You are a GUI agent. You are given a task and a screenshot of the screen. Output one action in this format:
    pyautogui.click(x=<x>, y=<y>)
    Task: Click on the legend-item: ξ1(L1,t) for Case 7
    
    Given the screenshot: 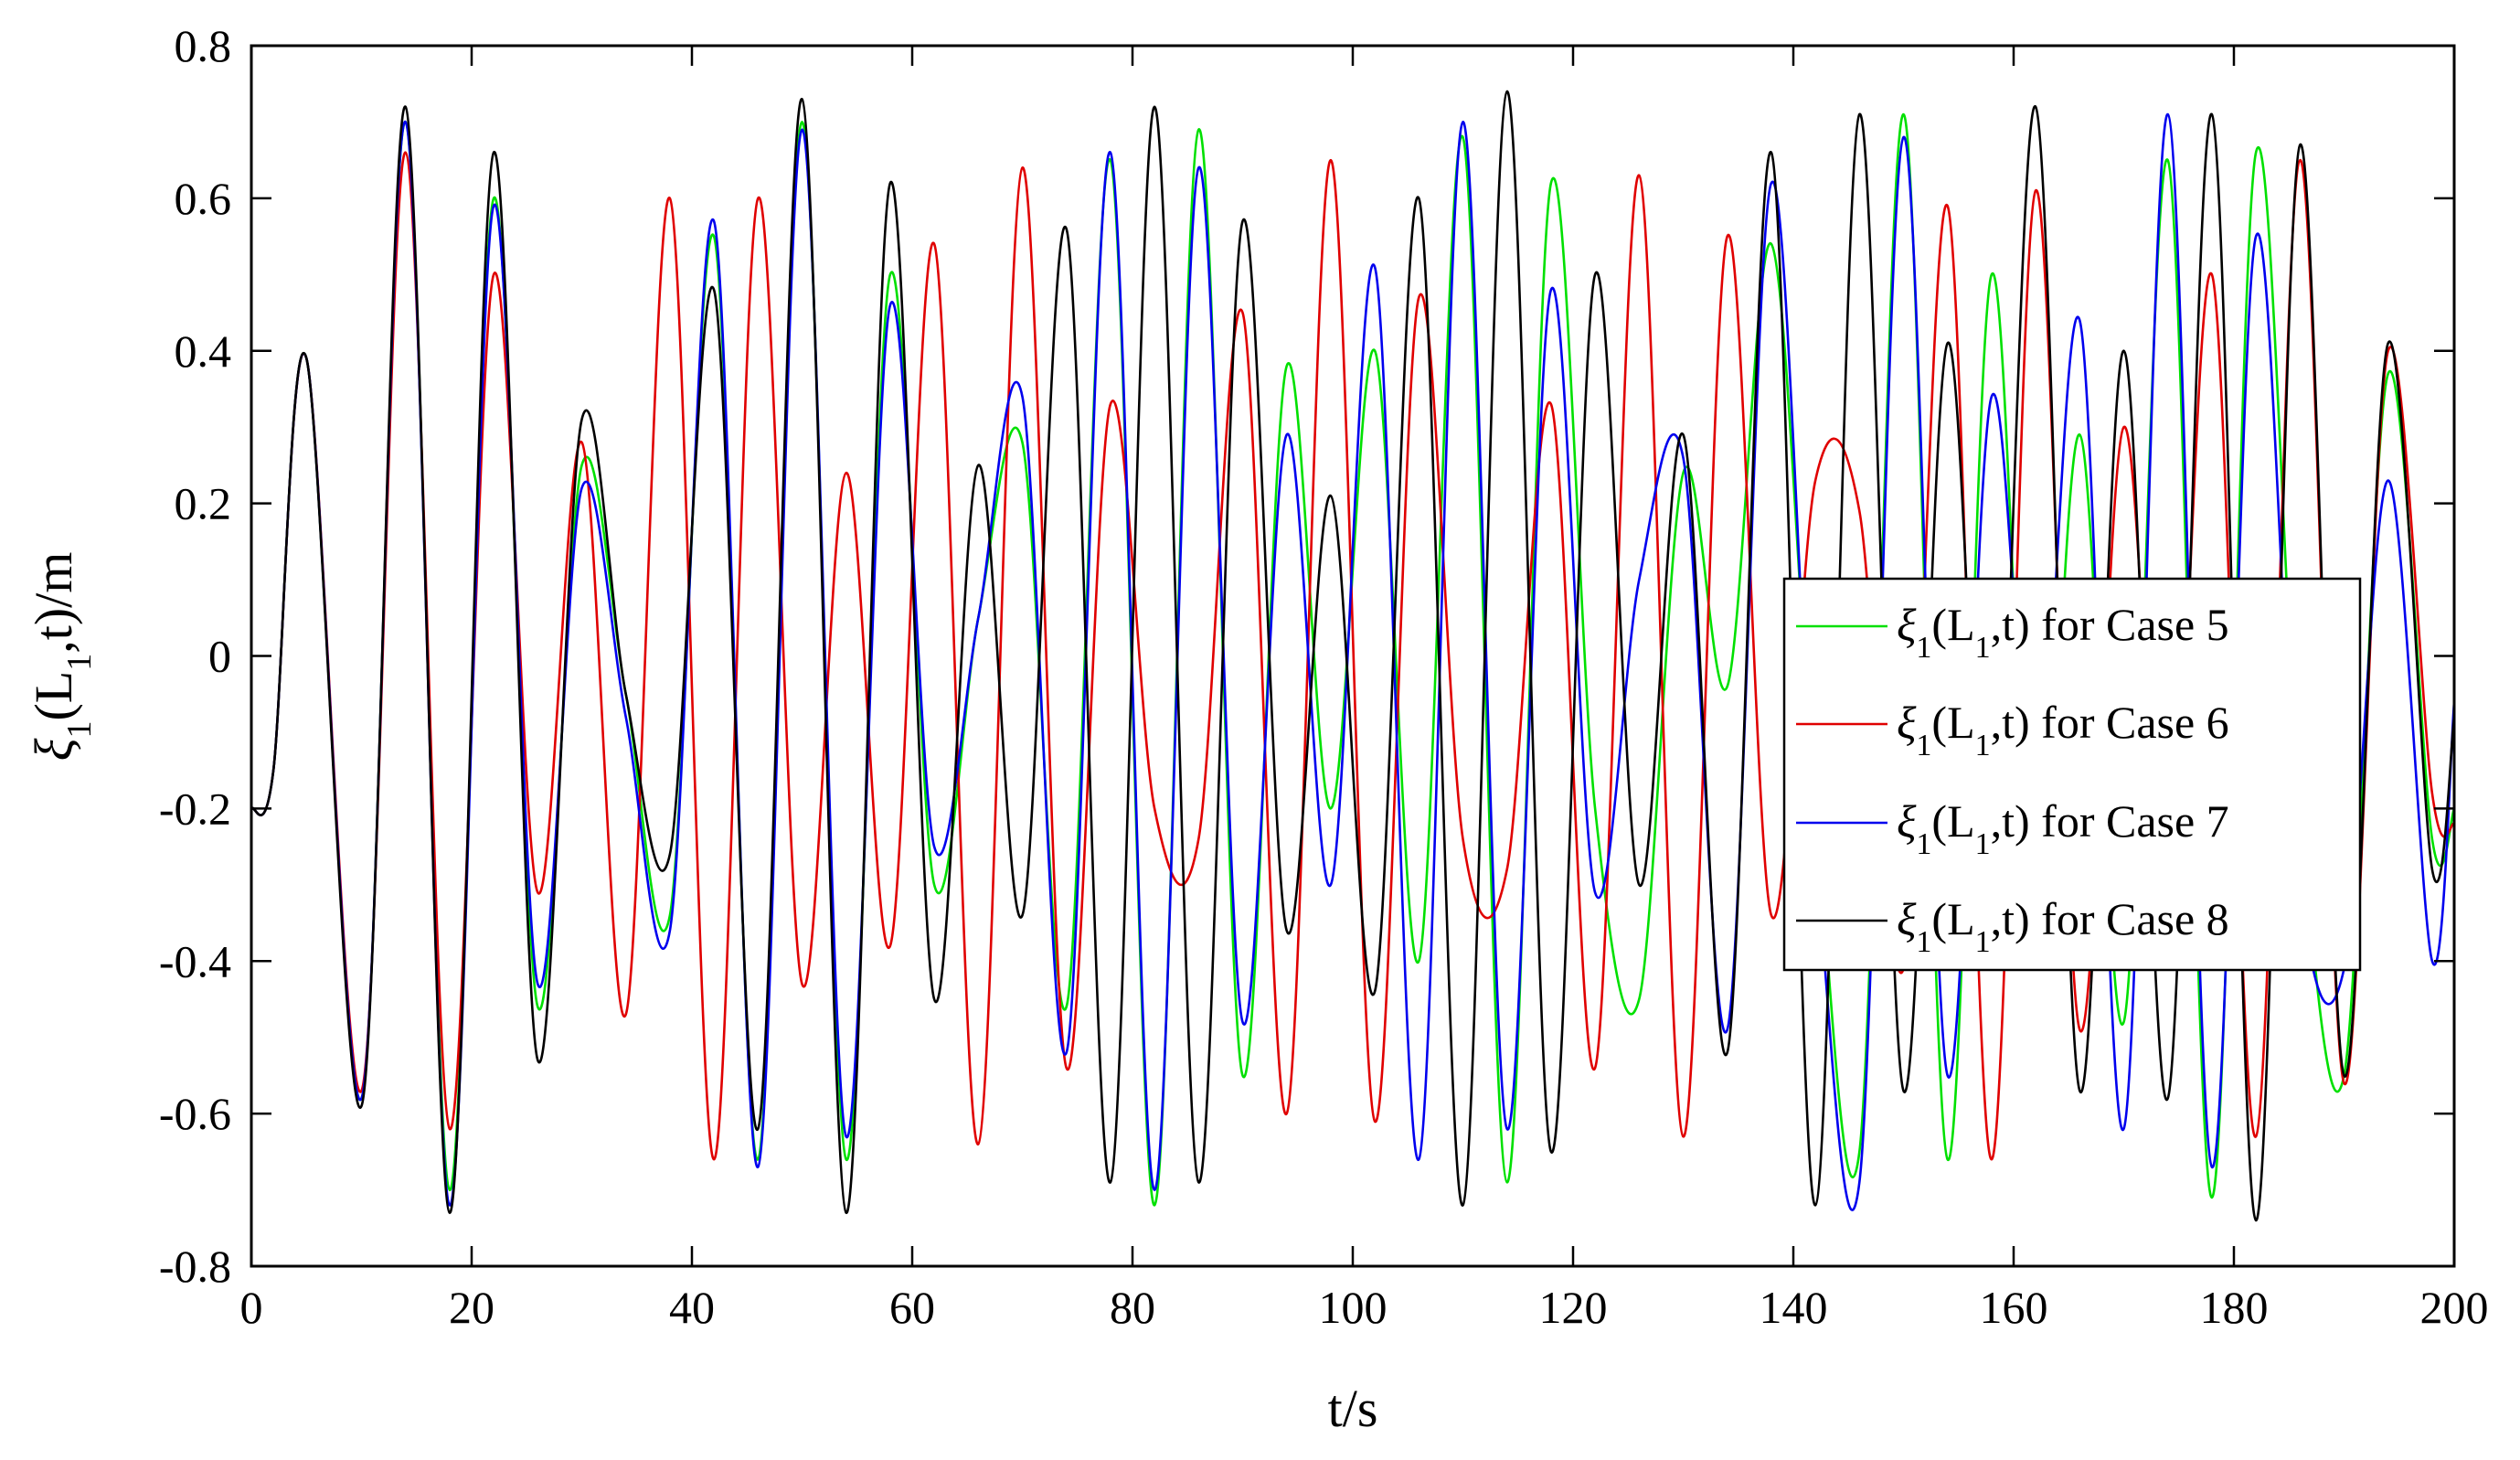 What is the action you would take?
    pyautogui.click(x=2012, y=828)
    